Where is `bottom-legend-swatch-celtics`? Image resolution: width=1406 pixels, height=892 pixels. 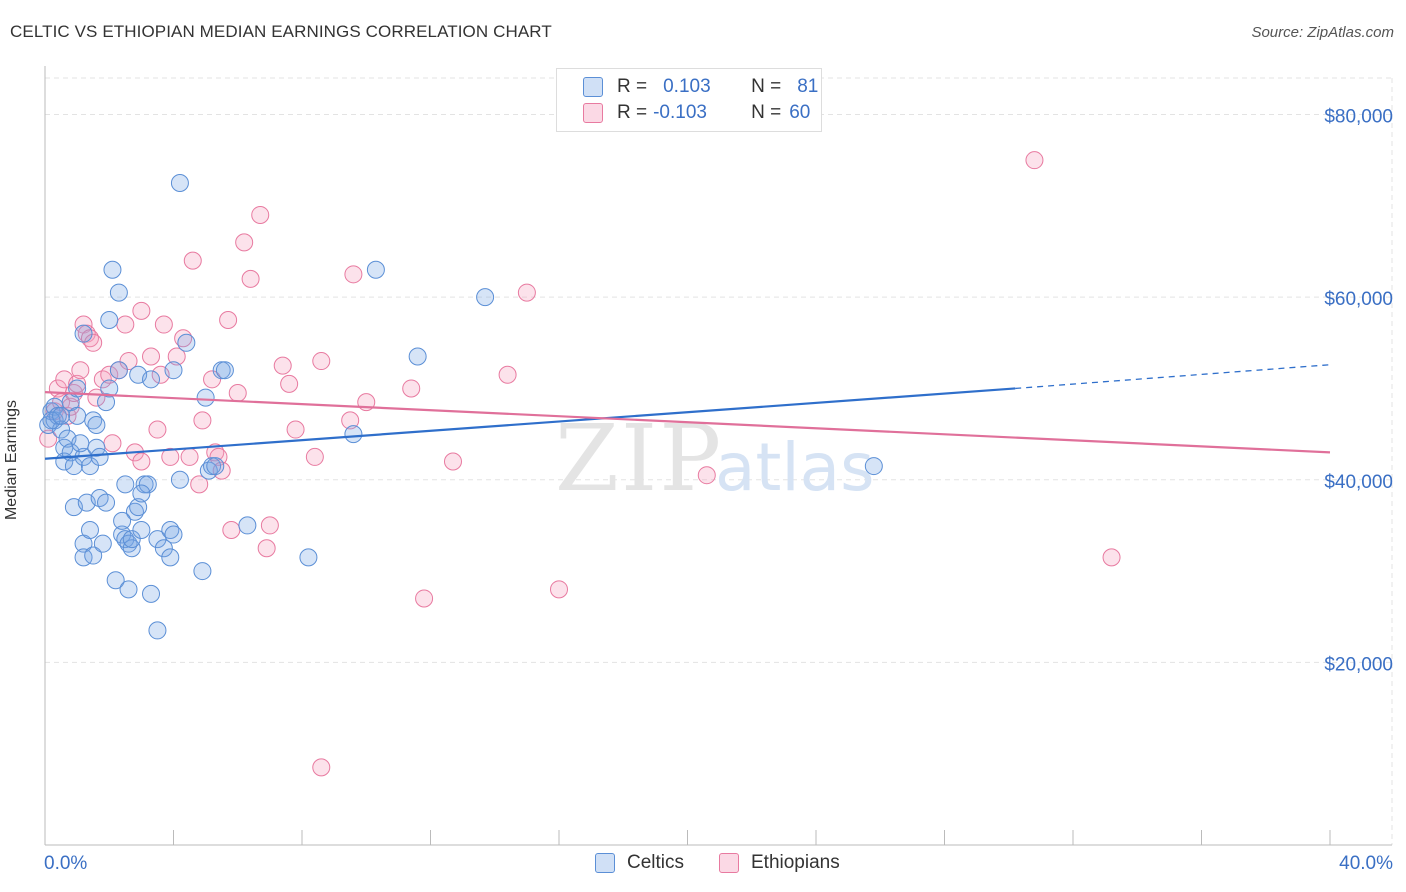 bottom-legend-swatch-celtics is located at coordinates (605, 863).